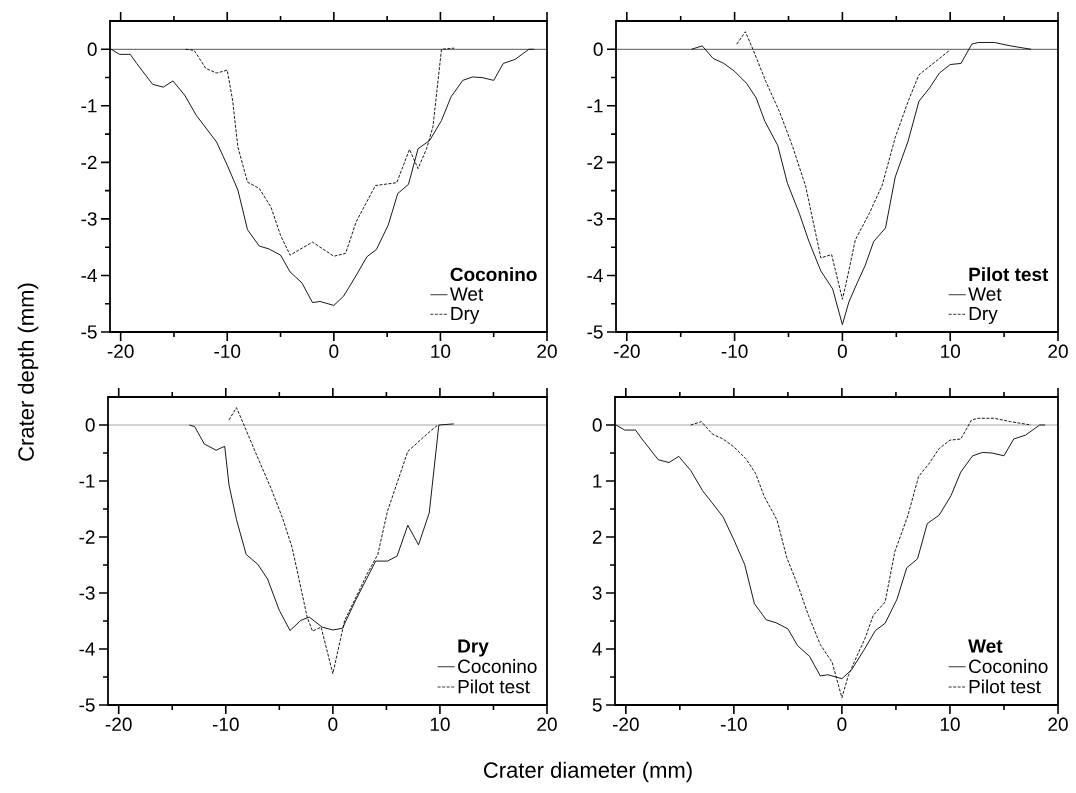 This screenshot has height=793, width=1076. I want to click on y-tick-label: 5, so click(597, 705).